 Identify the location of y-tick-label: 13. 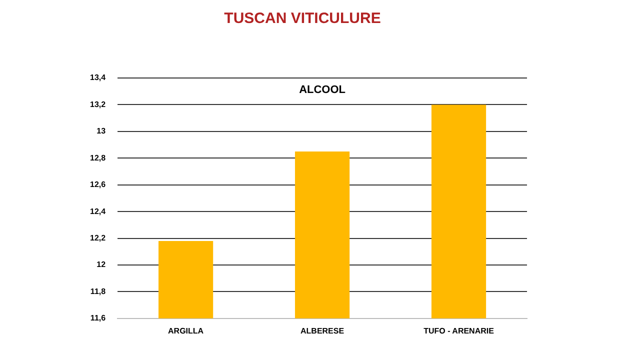
(101, 131).